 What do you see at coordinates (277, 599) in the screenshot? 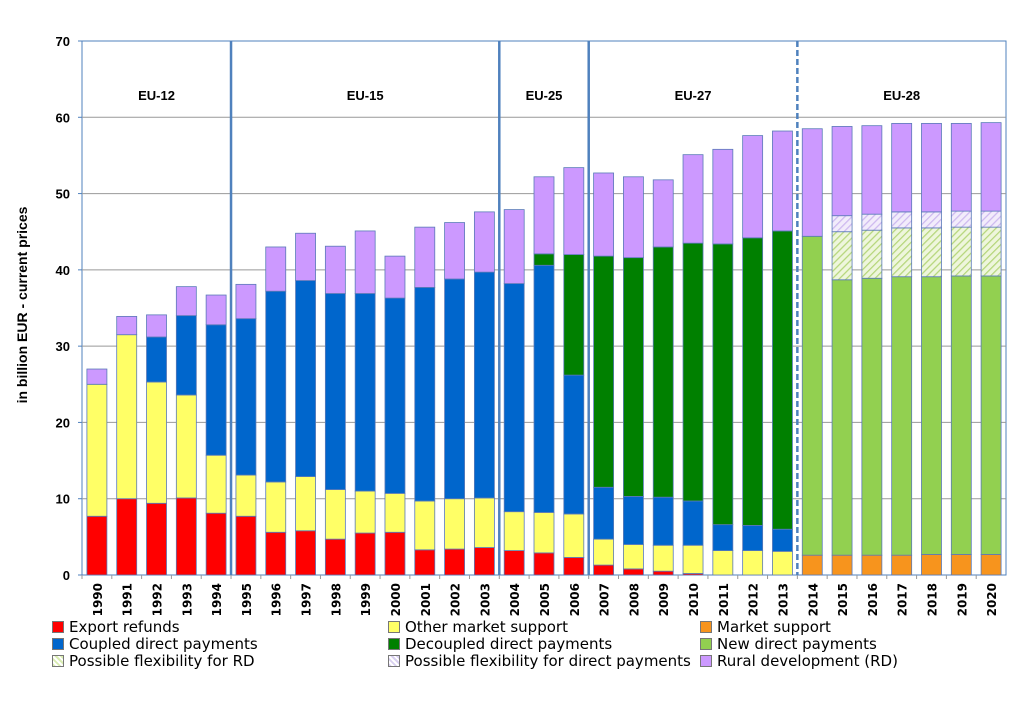
I see `x-tick-label: 1996` at bounding box center [277, 599].